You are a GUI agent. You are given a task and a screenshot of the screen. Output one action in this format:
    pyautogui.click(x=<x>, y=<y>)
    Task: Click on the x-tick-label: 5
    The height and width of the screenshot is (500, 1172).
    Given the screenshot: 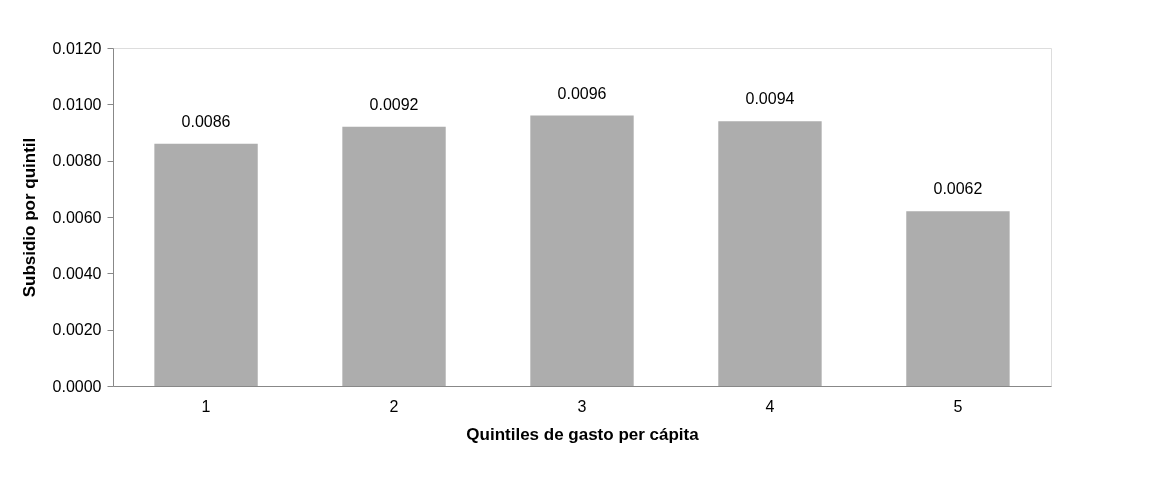 What is the action you would take?
    pyautogui.click(x=958, y=406)
    